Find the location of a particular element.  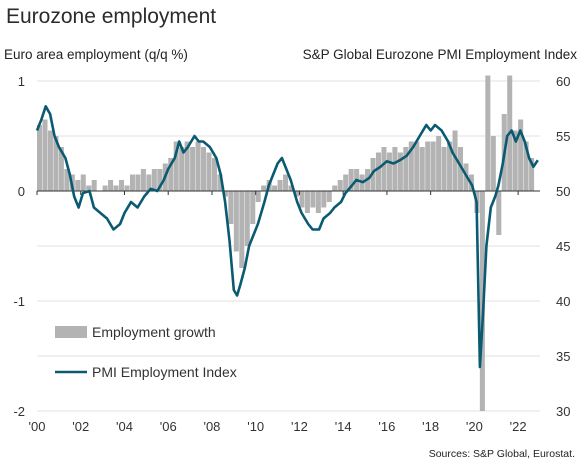

y-right-tick-label: 30 is located at coordinates (563, 411).